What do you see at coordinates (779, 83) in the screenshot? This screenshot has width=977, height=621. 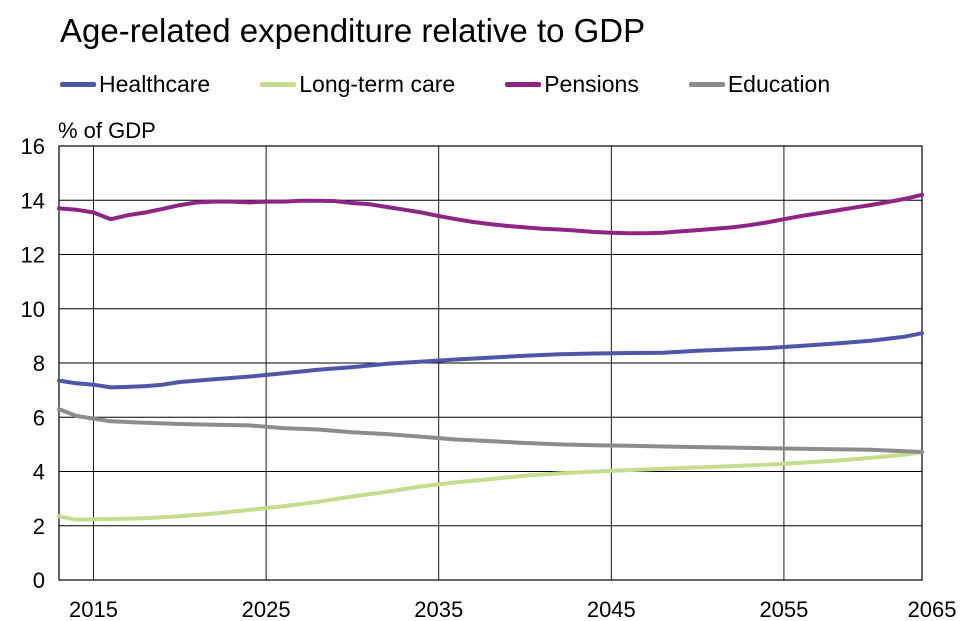 I see `legend-label-education: Education` at bounding box center [779, 83].